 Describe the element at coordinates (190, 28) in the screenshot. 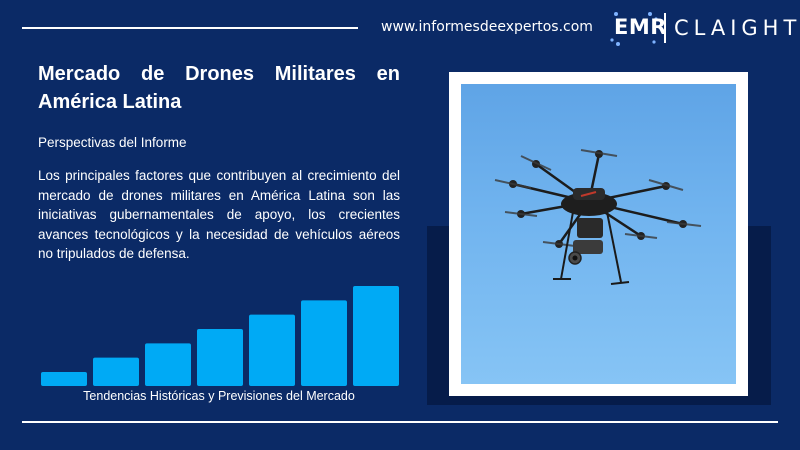

I see `top-divider` at that location.